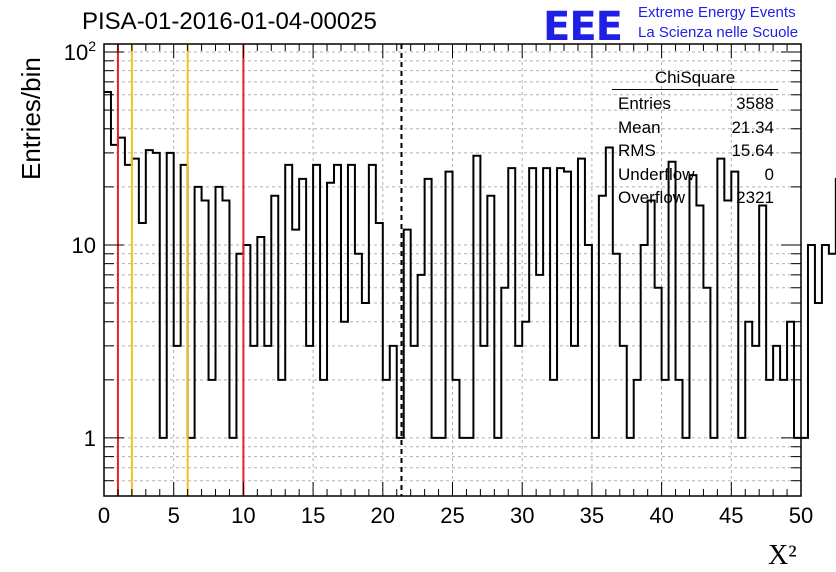  I want to click on x-tick-label: 30, so click(522, 515).